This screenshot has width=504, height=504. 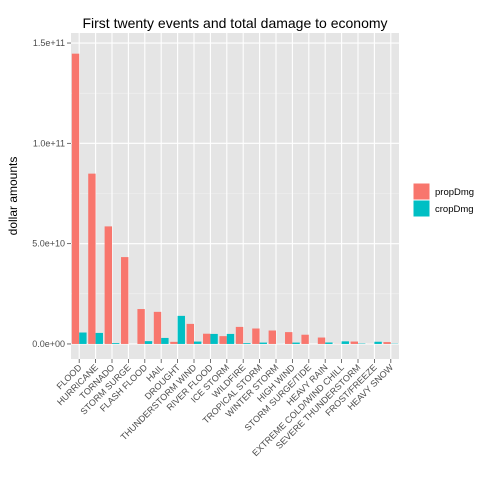 I want to click on legend: propDmg cropDmg, so click(x=443, y=200).